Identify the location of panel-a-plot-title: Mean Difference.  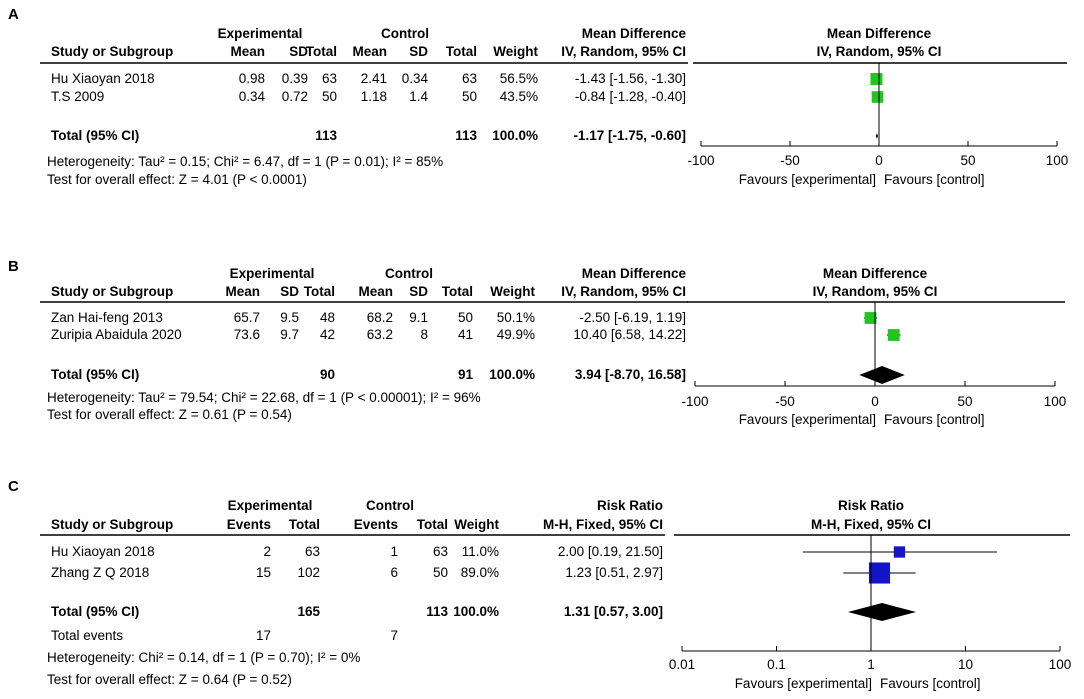
(879, 33).